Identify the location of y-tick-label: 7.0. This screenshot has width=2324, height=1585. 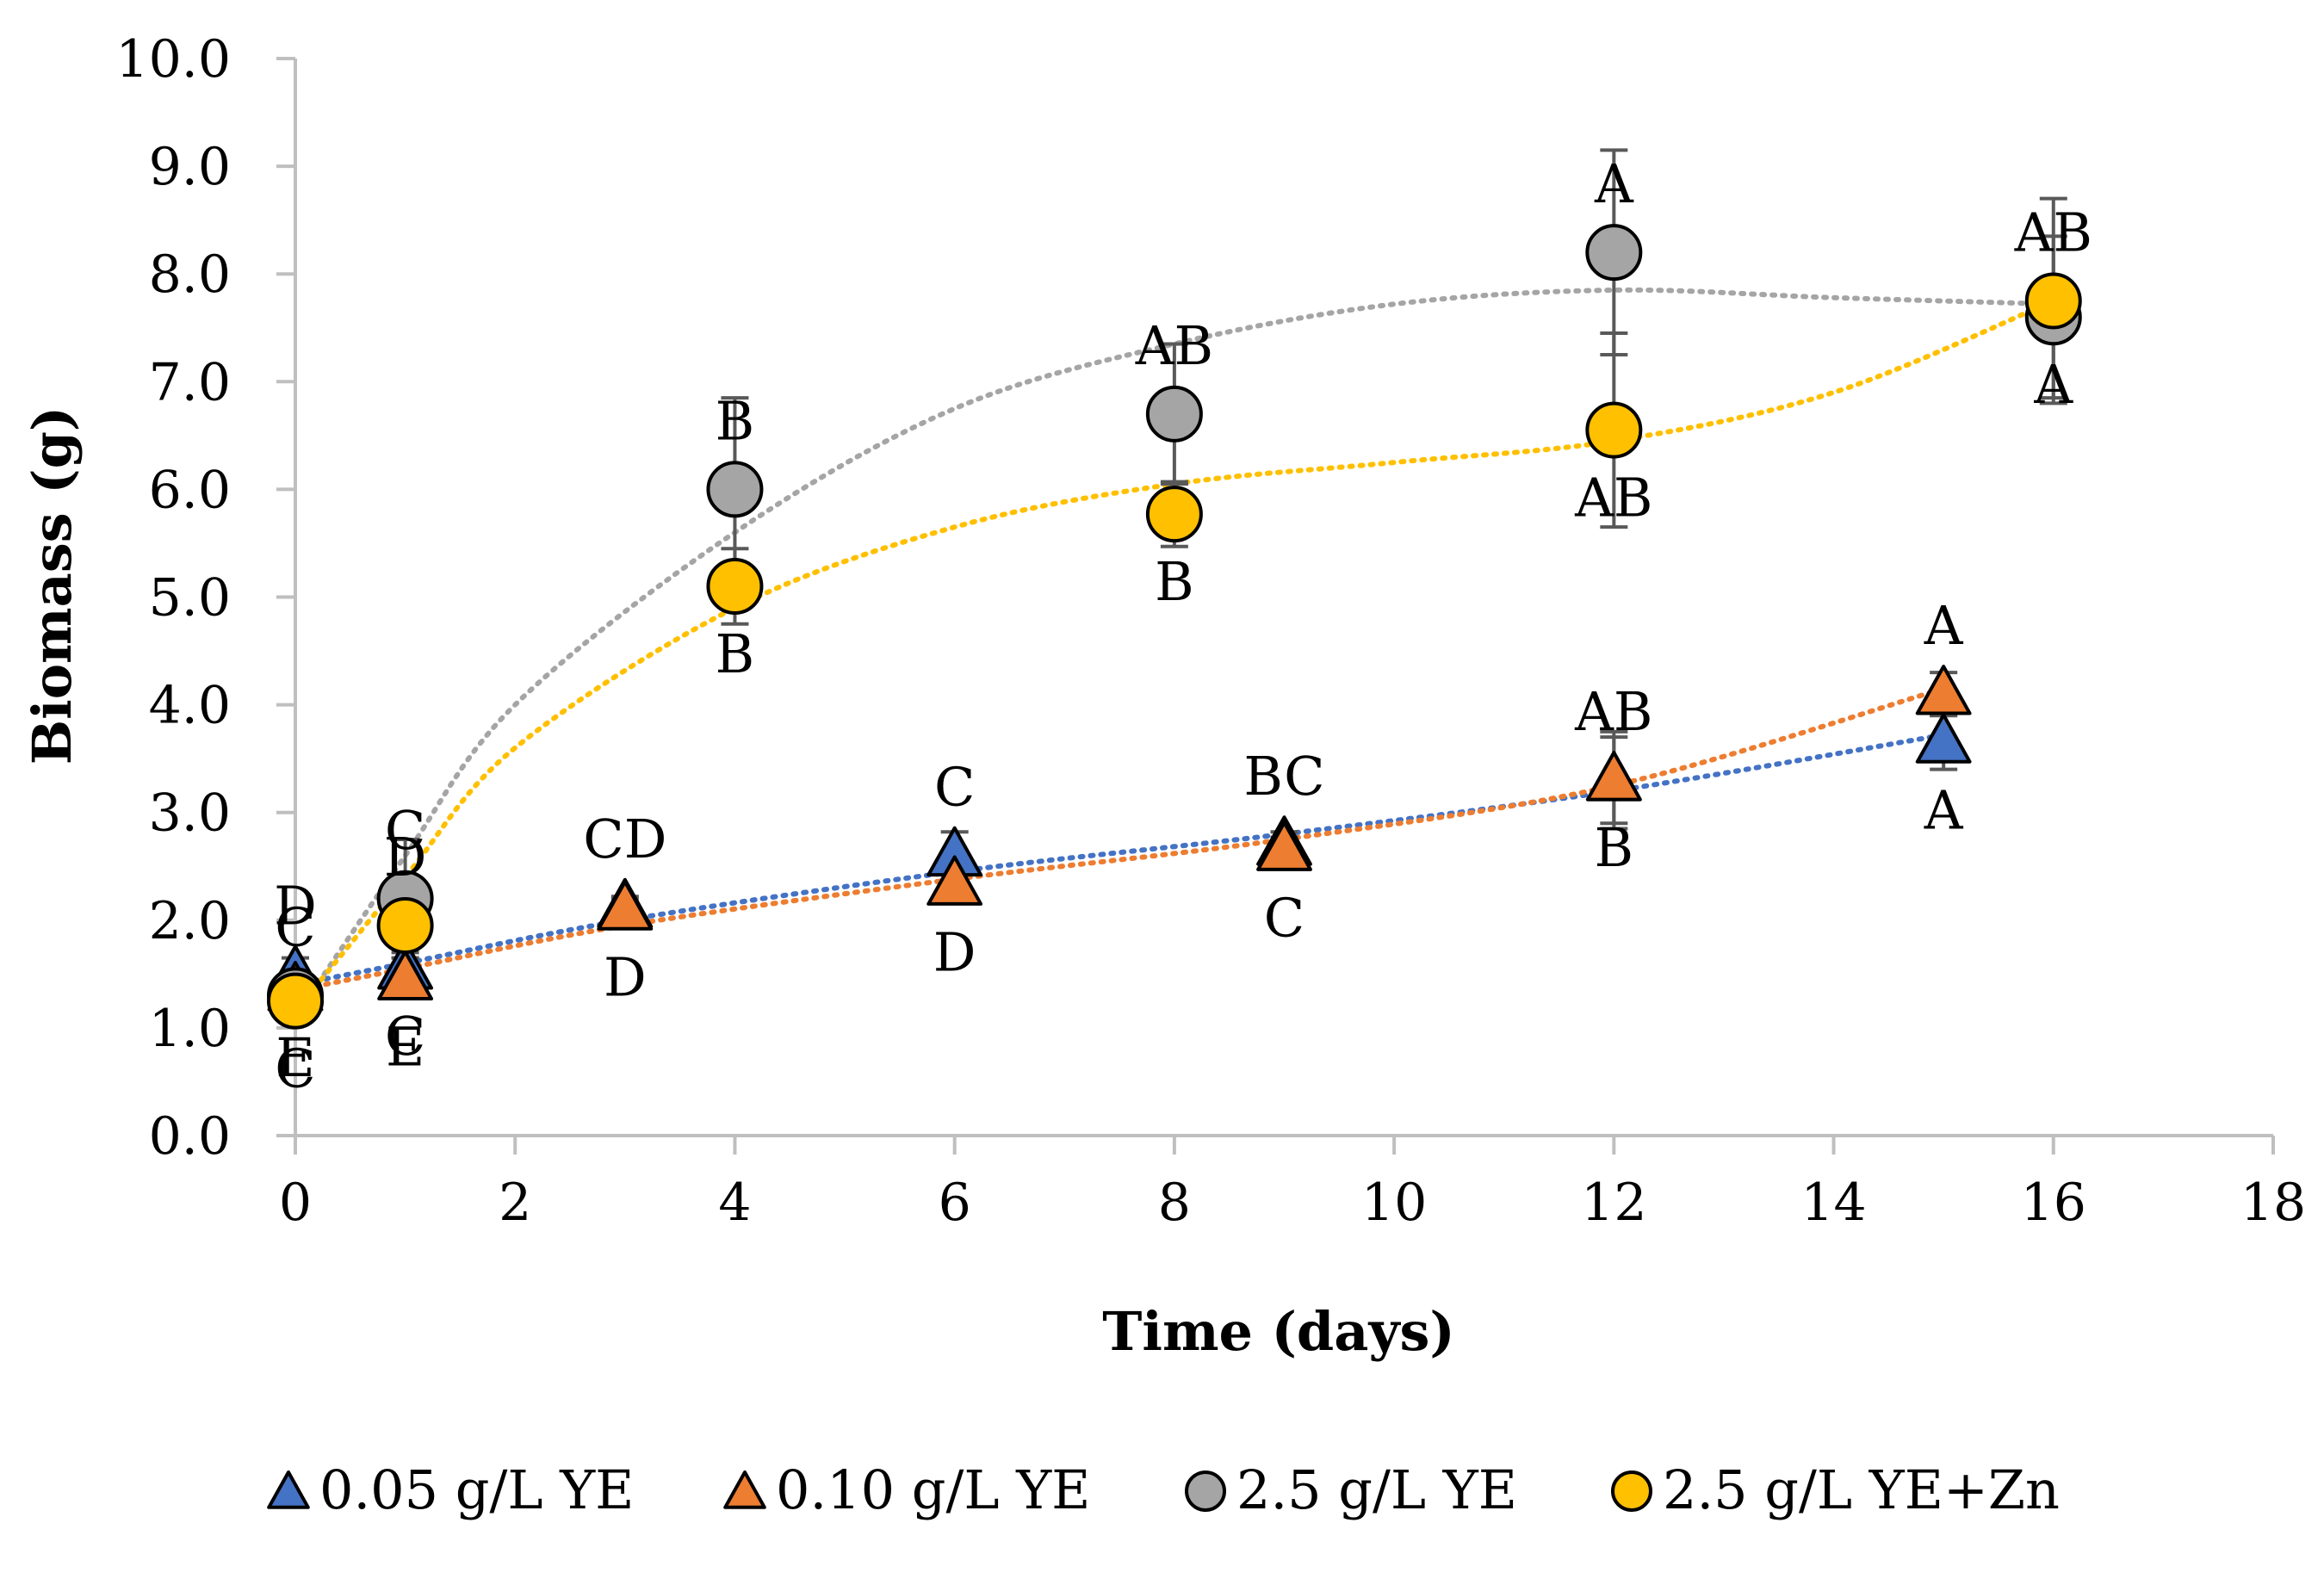
(190, 382).